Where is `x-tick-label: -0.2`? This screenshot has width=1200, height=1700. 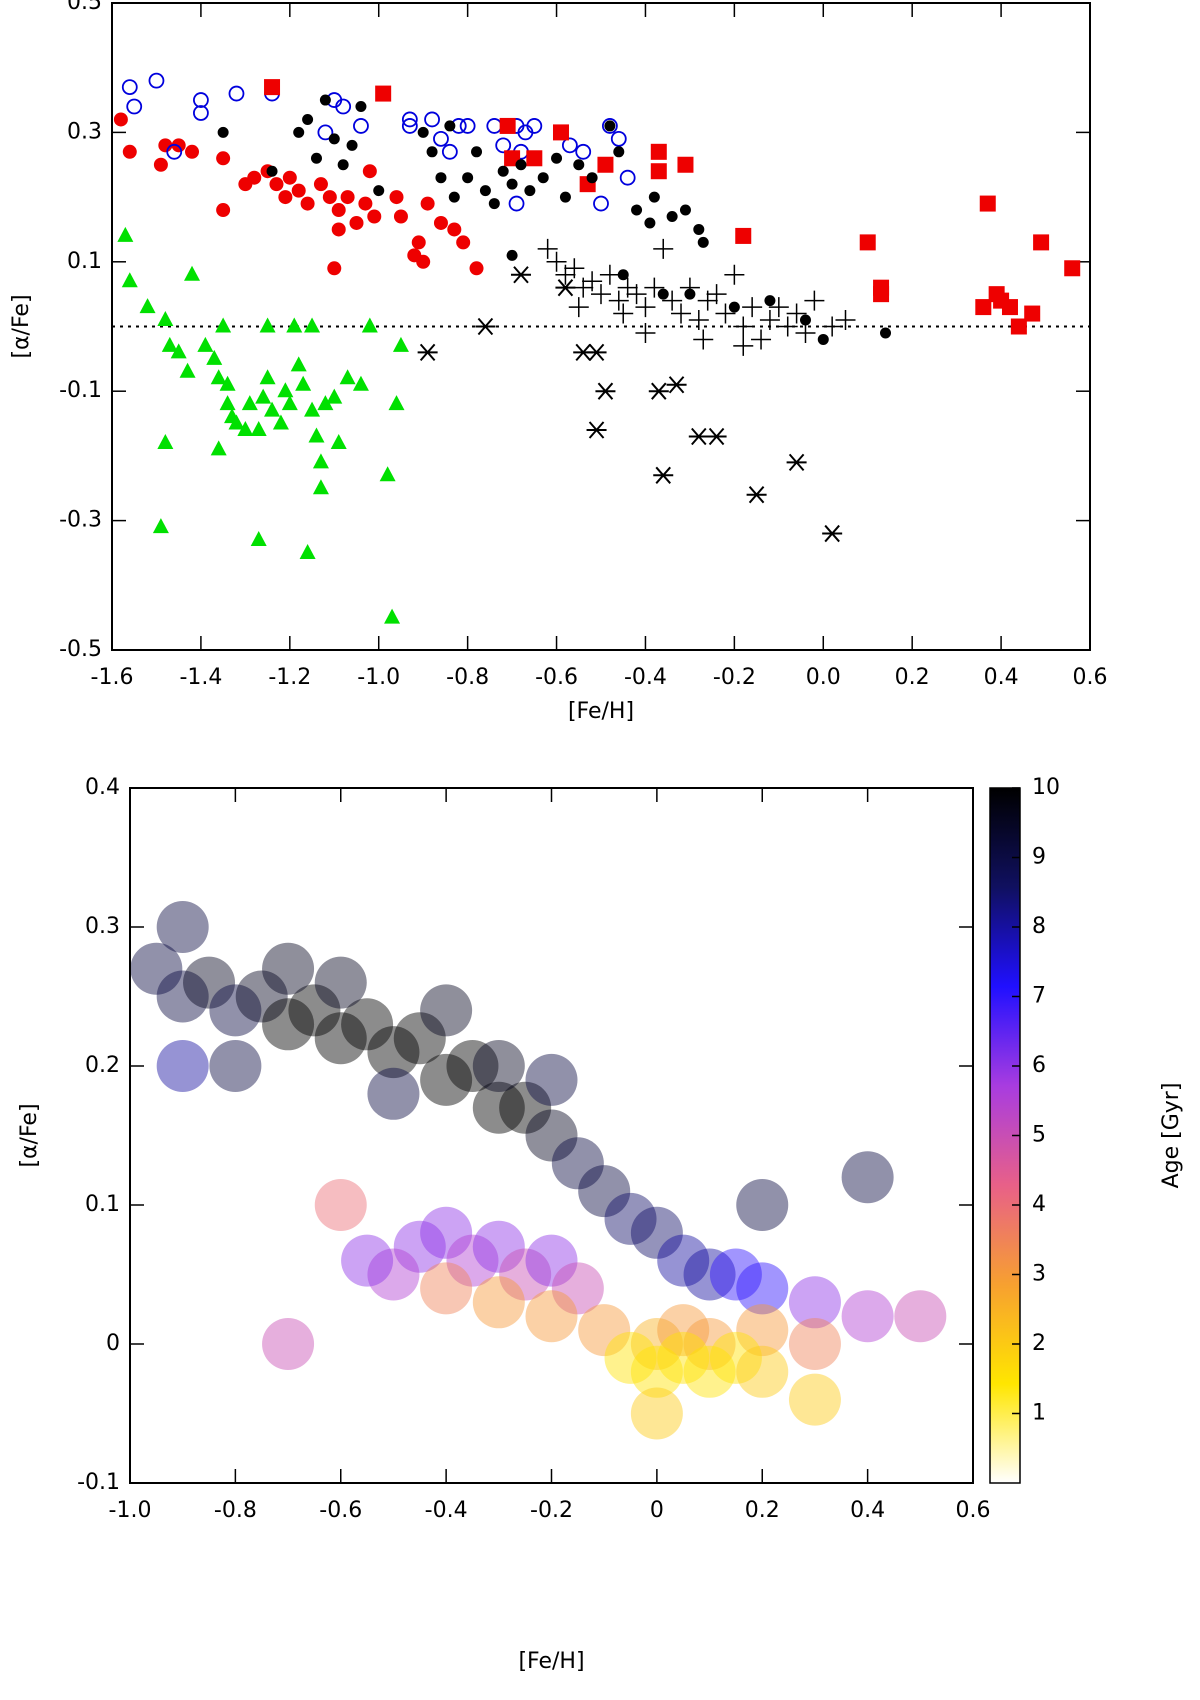
x-tick-label: -0.2 is located at coordinates (734, 677).